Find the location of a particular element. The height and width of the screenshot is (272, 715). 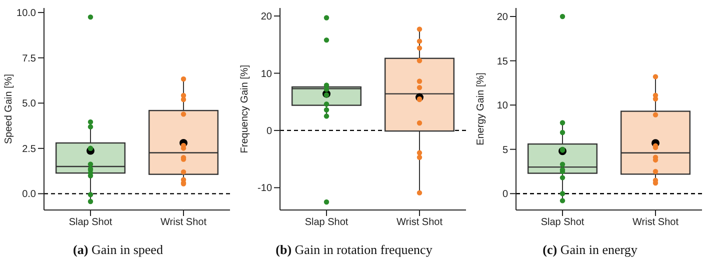

y-tick-label: 2.5 is located at coordinates (29, 149).